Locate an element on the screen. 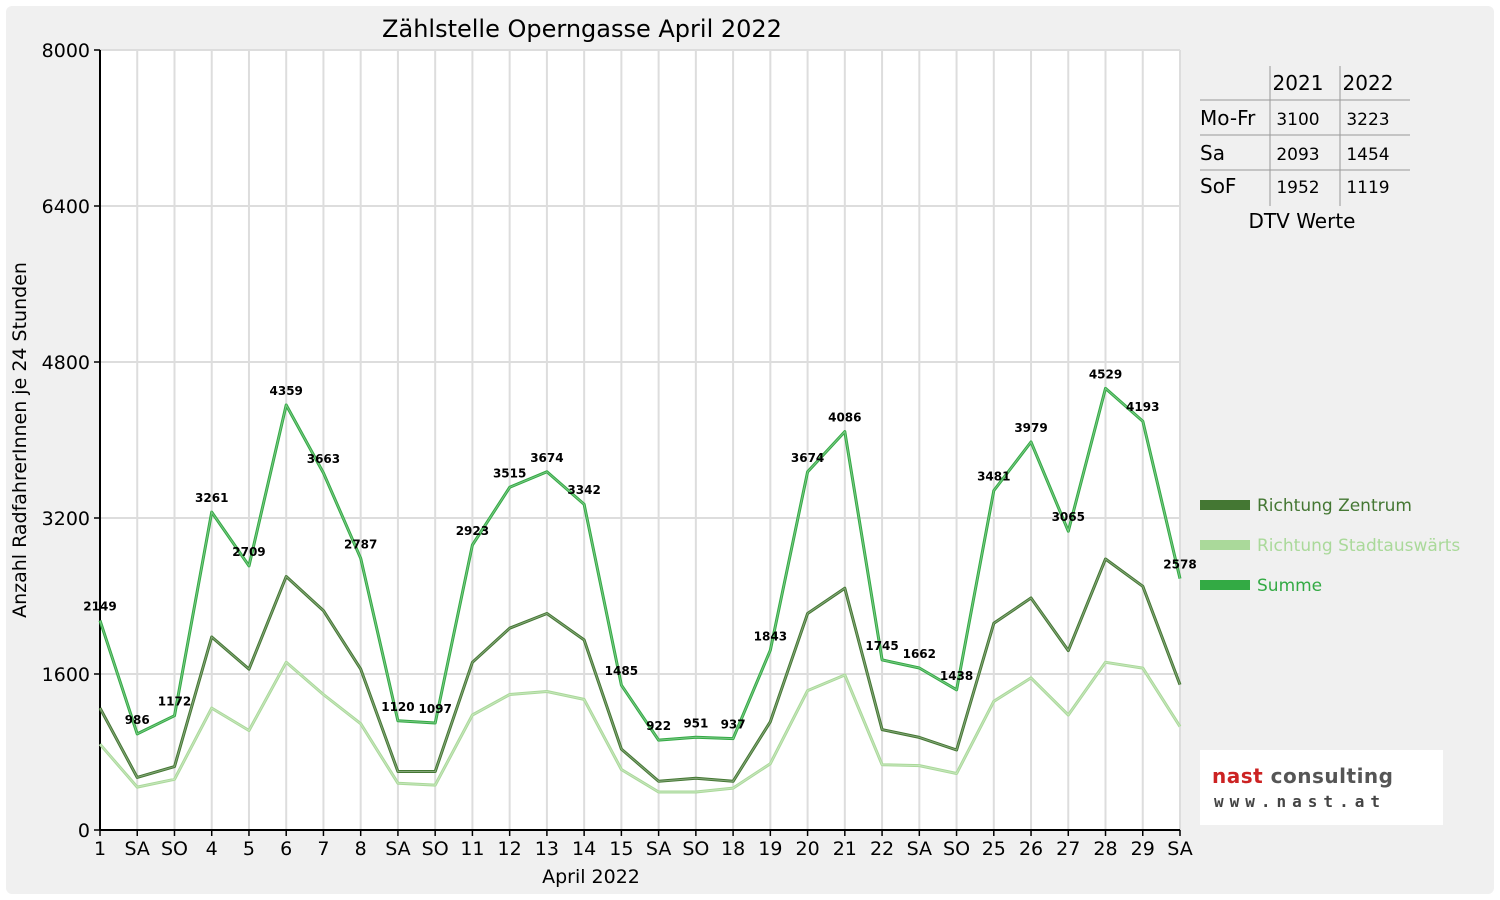  data-label-summe: 1662 is located at coordinates (919, 654).